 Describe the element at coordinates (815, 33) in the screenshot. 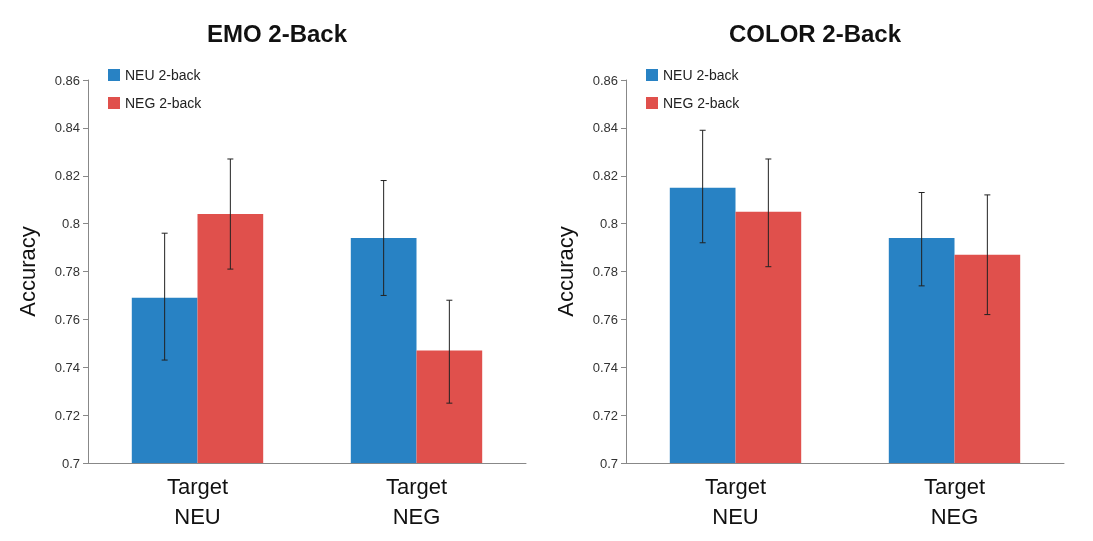

I see `chart-title: COLOR 2-Back` at that location.